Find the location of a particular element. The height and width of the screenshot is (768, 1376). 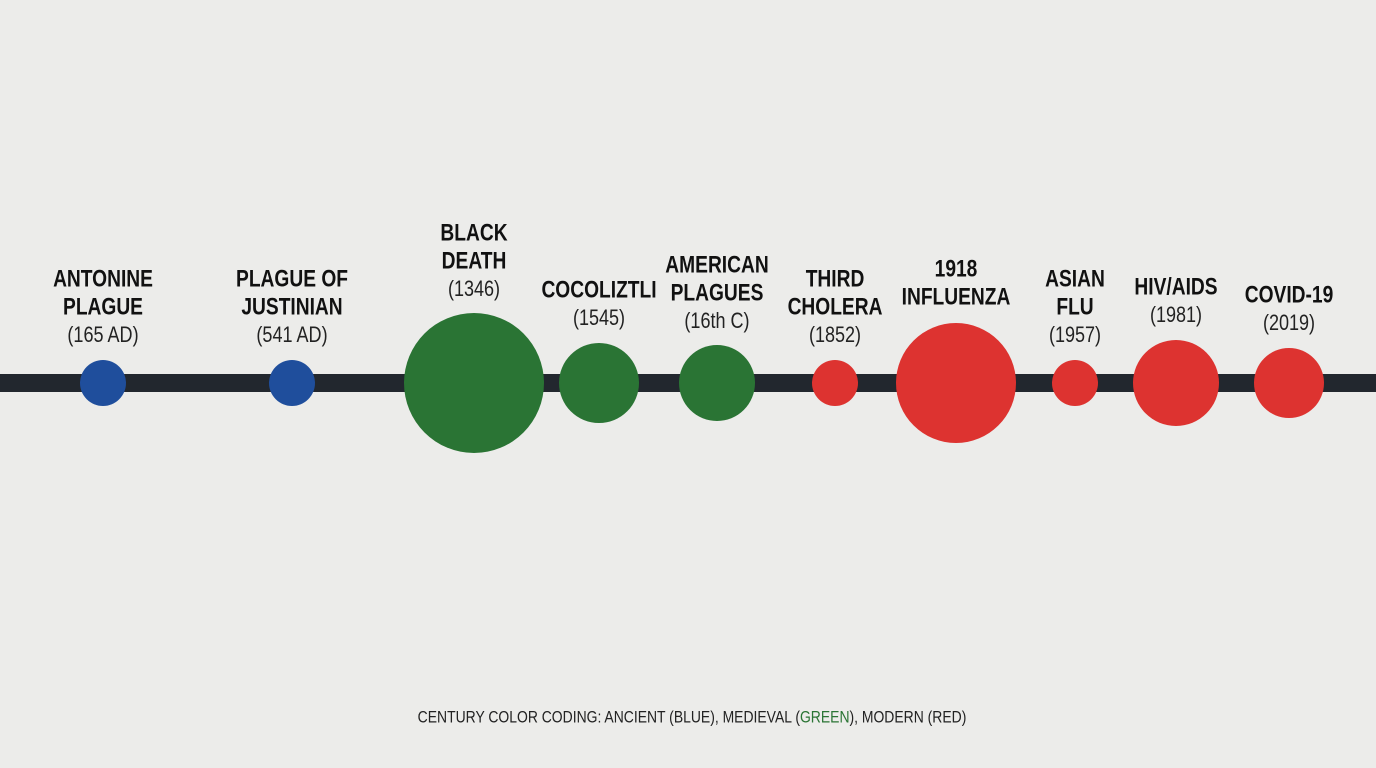

event-title: COVID-19 is located at coordinates (1289, 294).